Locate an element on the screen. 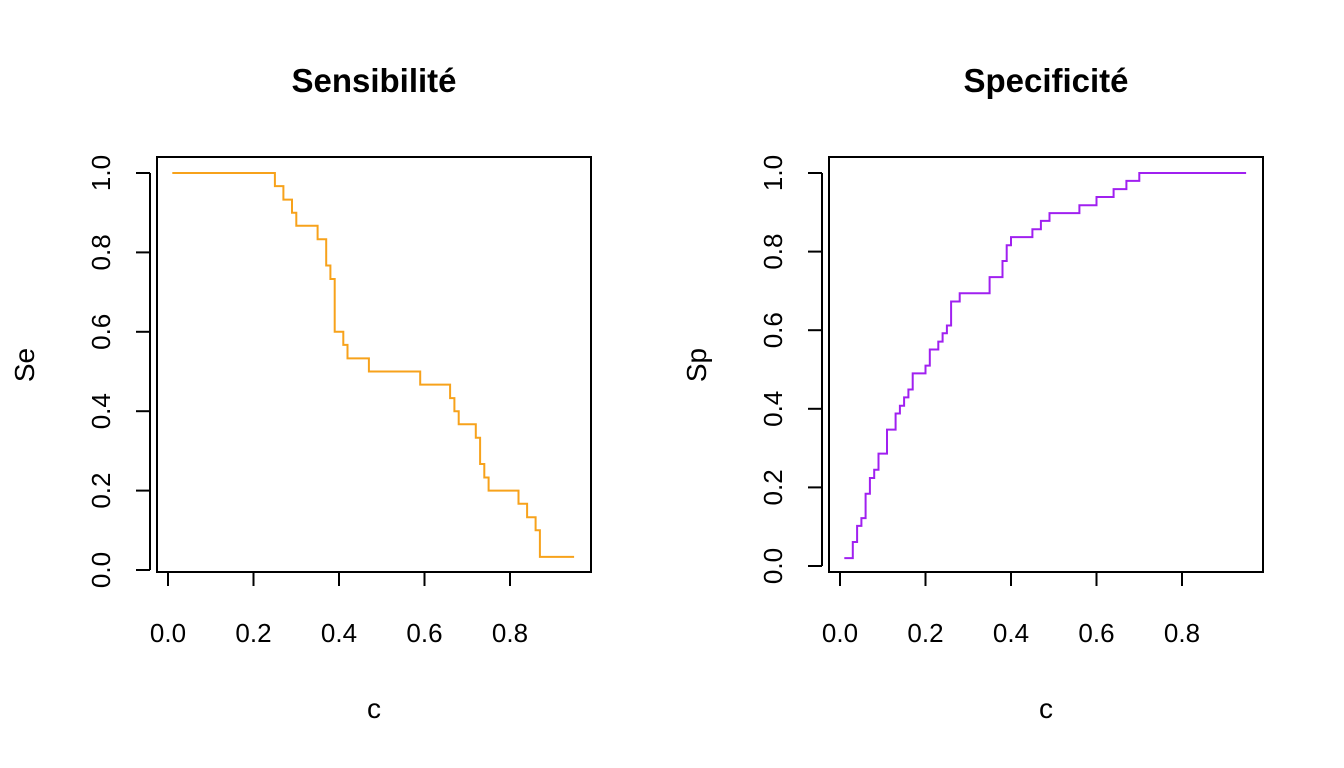 The image size is (1344, 768). sensitivity-x-tick-label: 0.4 is located at coordinates (339, 633).